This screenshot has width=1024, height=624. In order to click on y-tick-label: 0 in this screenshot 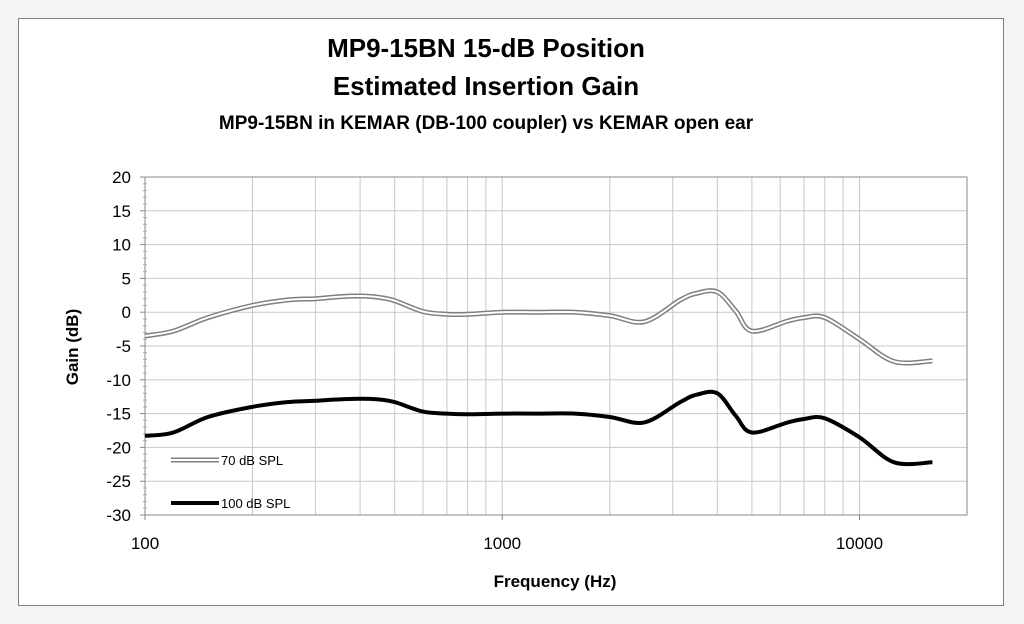, I will do `click(126, 312)`.